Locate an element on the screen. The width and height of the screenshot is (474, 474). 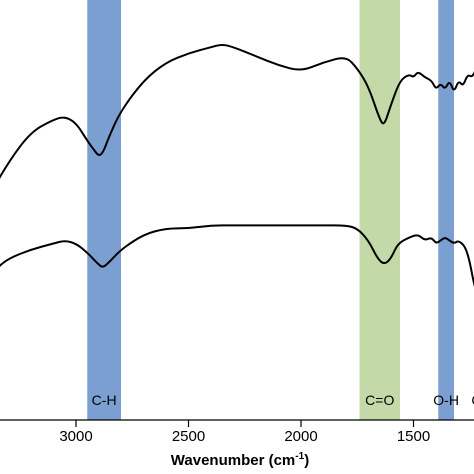
x-tick-label-2: 2000 is located at coordinates (300, 436).